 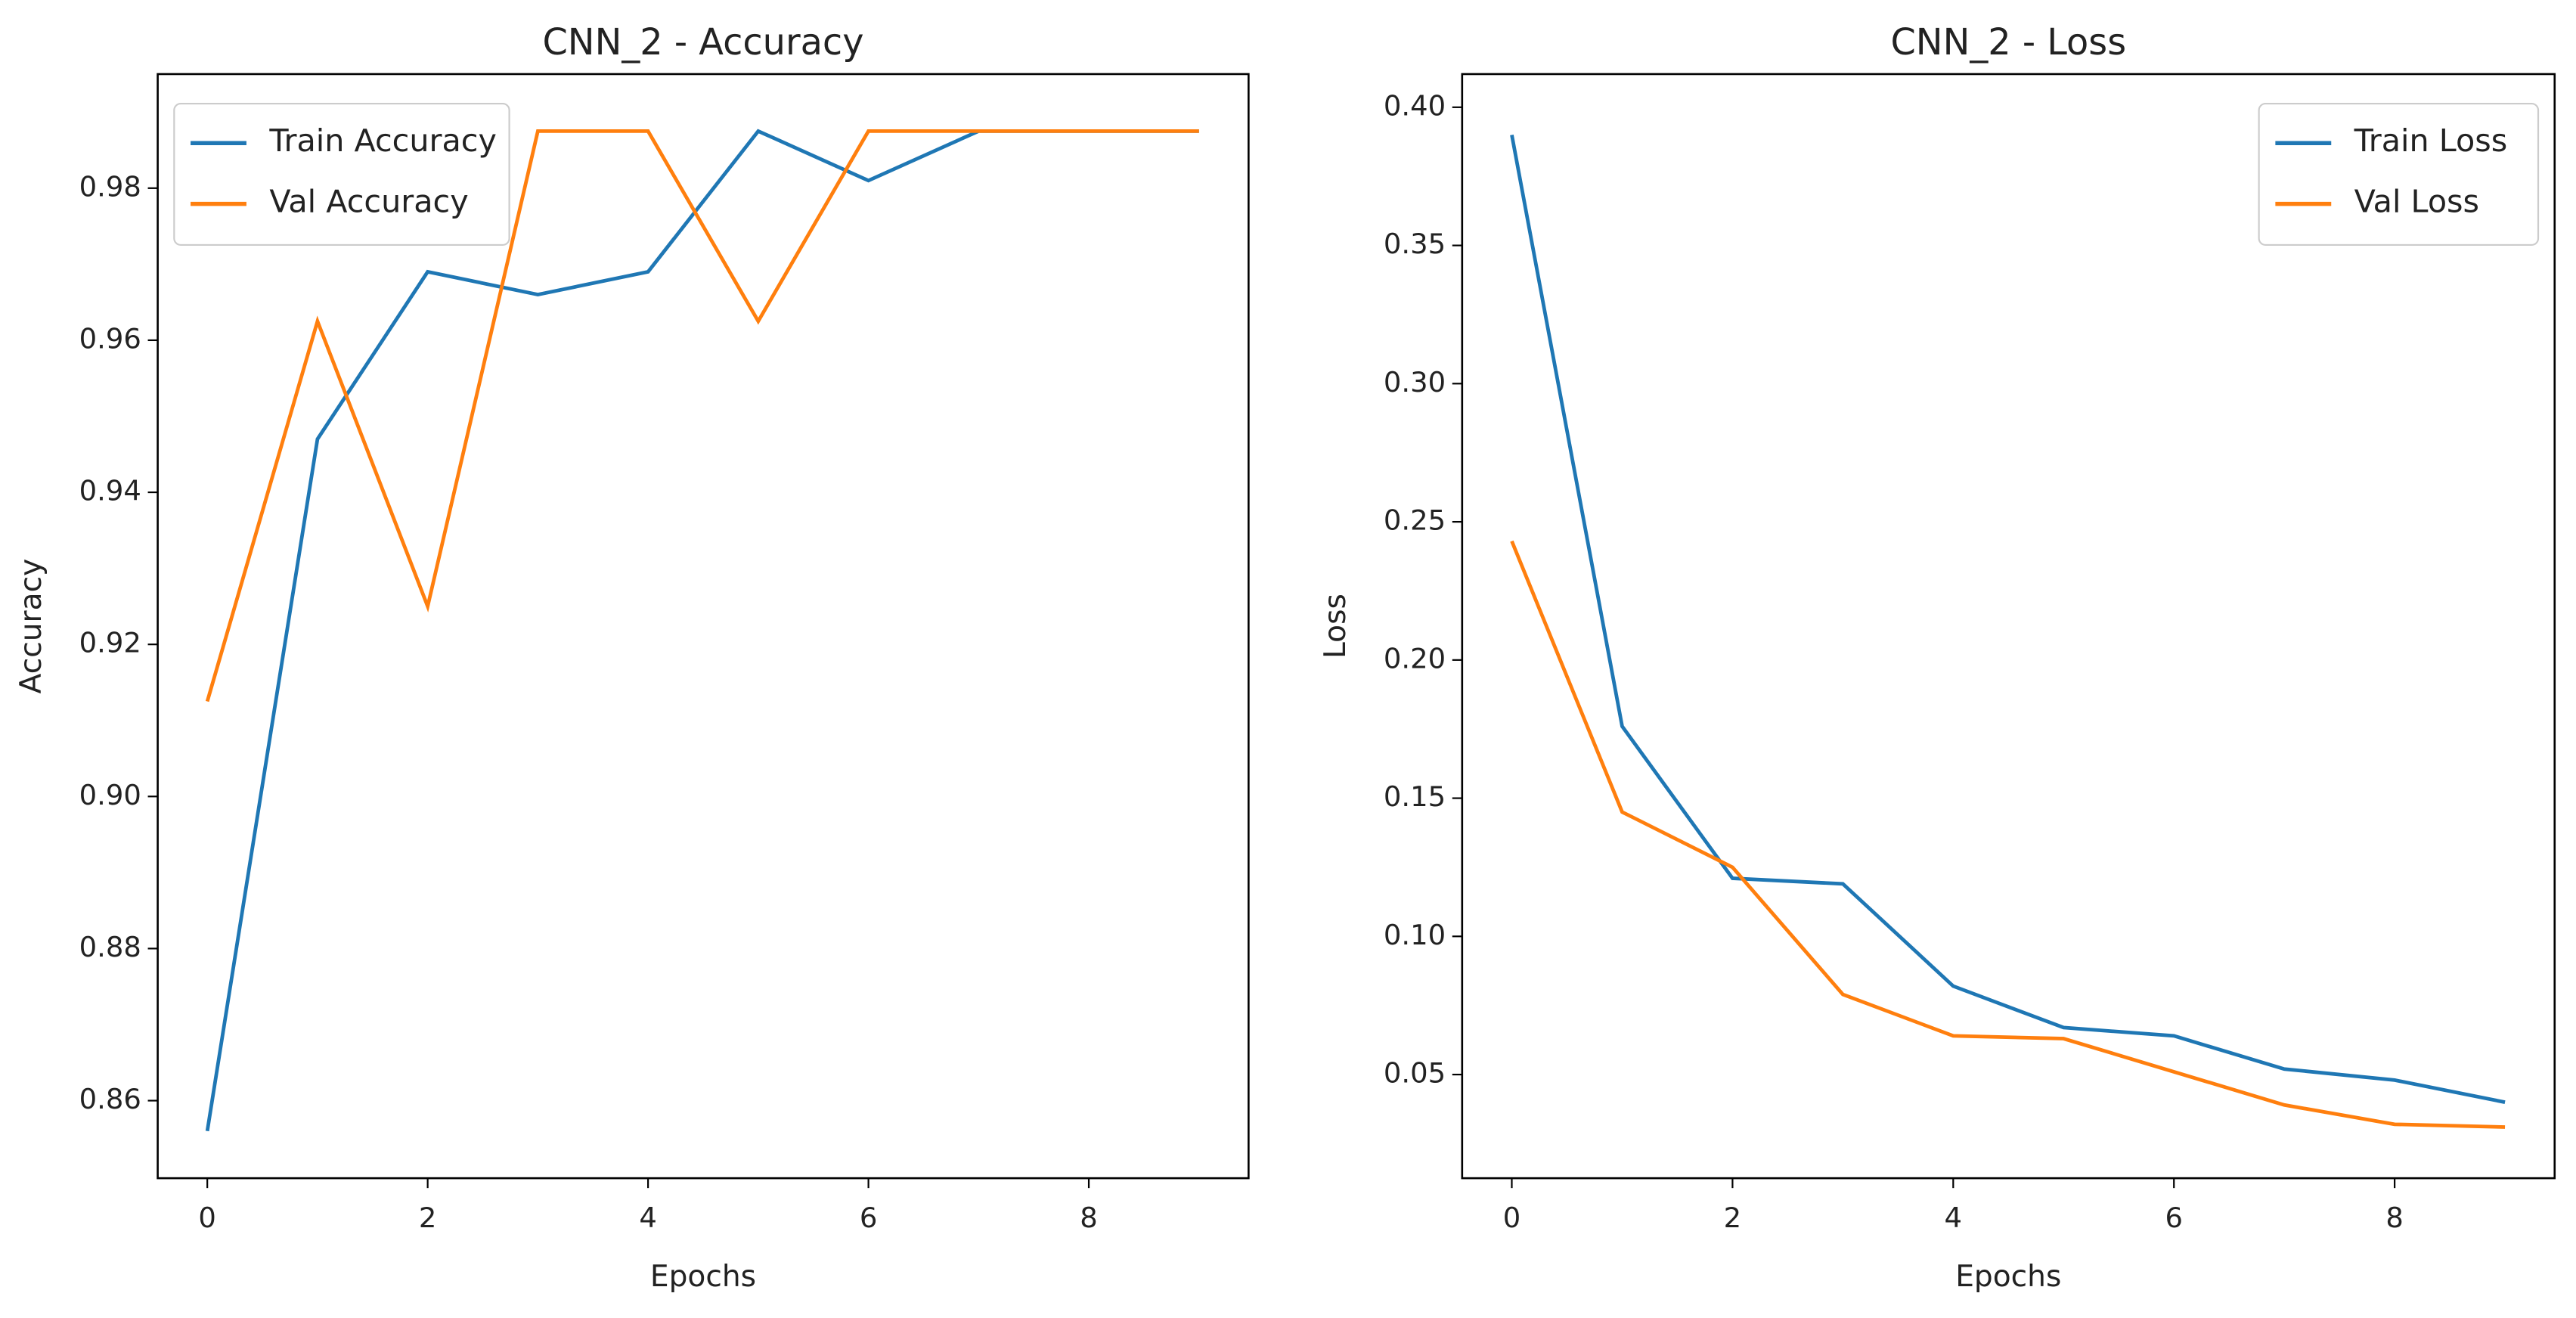 I want to click on legend-label: Val Accuracy, so click(x=369, y=202).